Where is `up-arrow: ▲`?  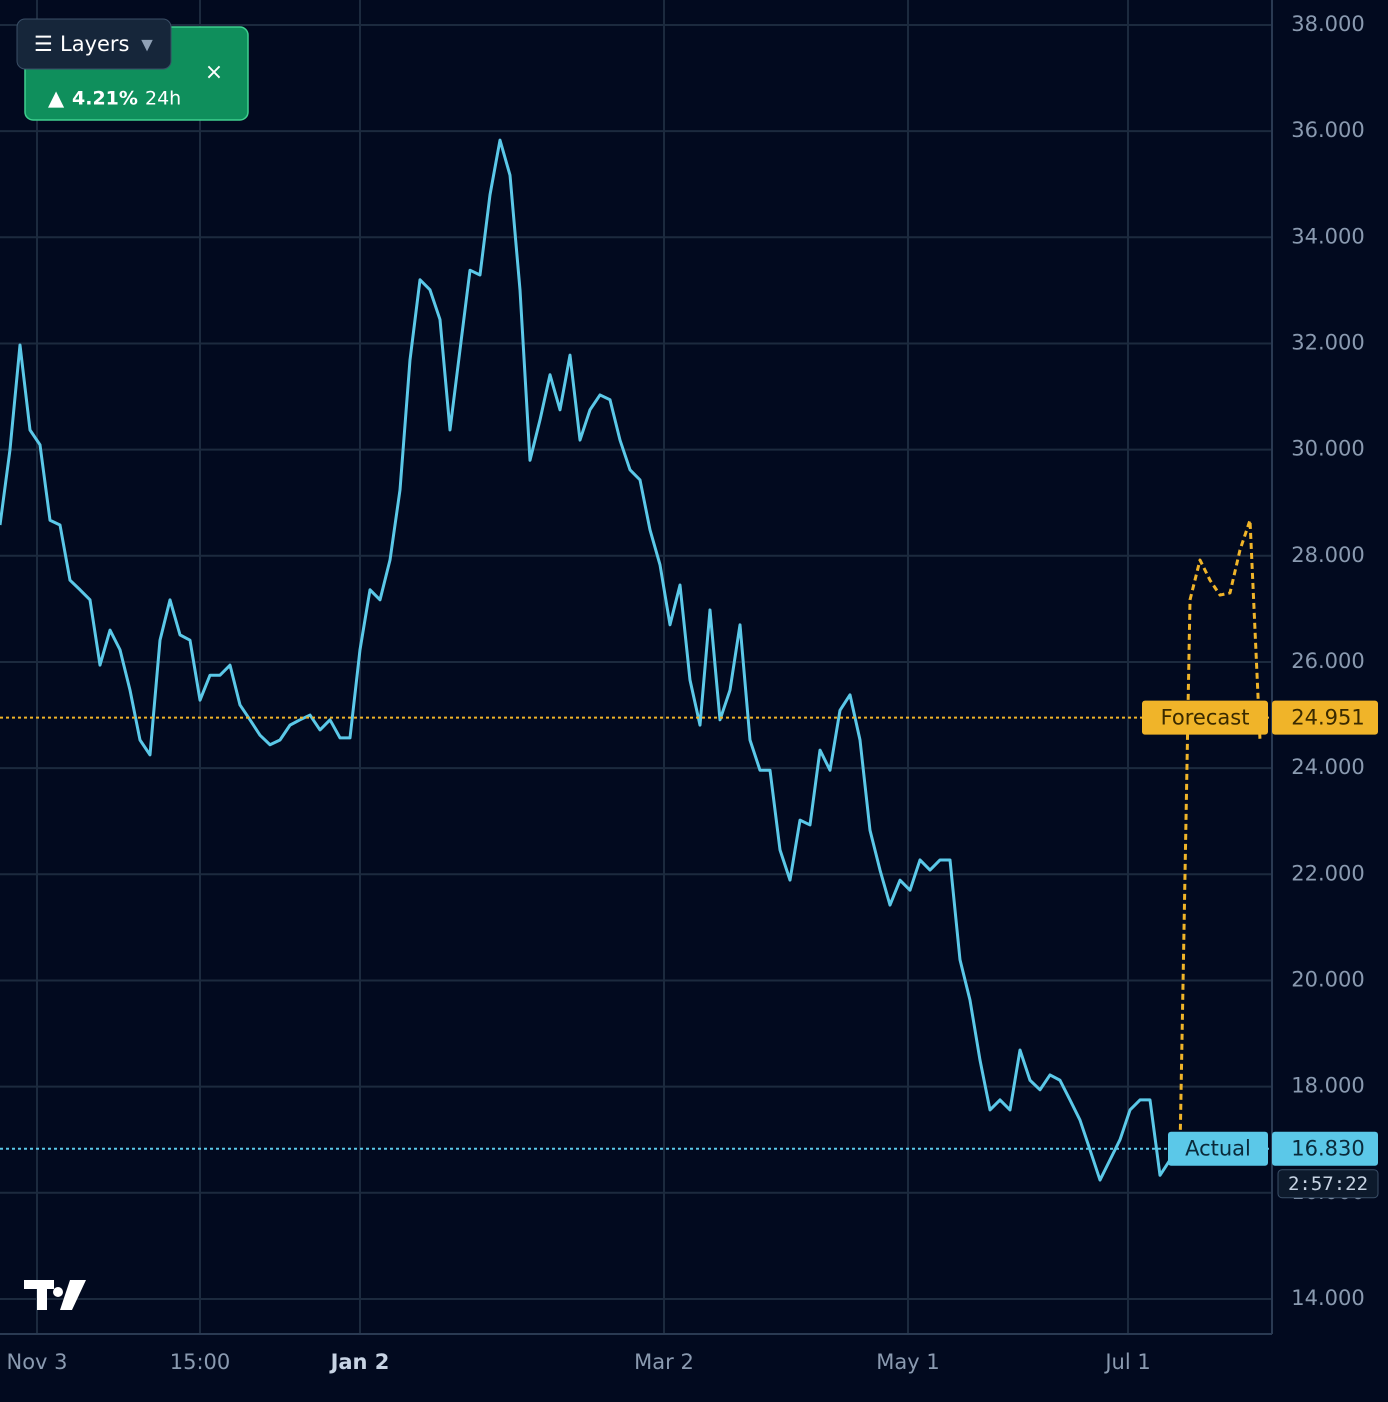
up-arrow: ▲ is located at coordinates (56, 98).